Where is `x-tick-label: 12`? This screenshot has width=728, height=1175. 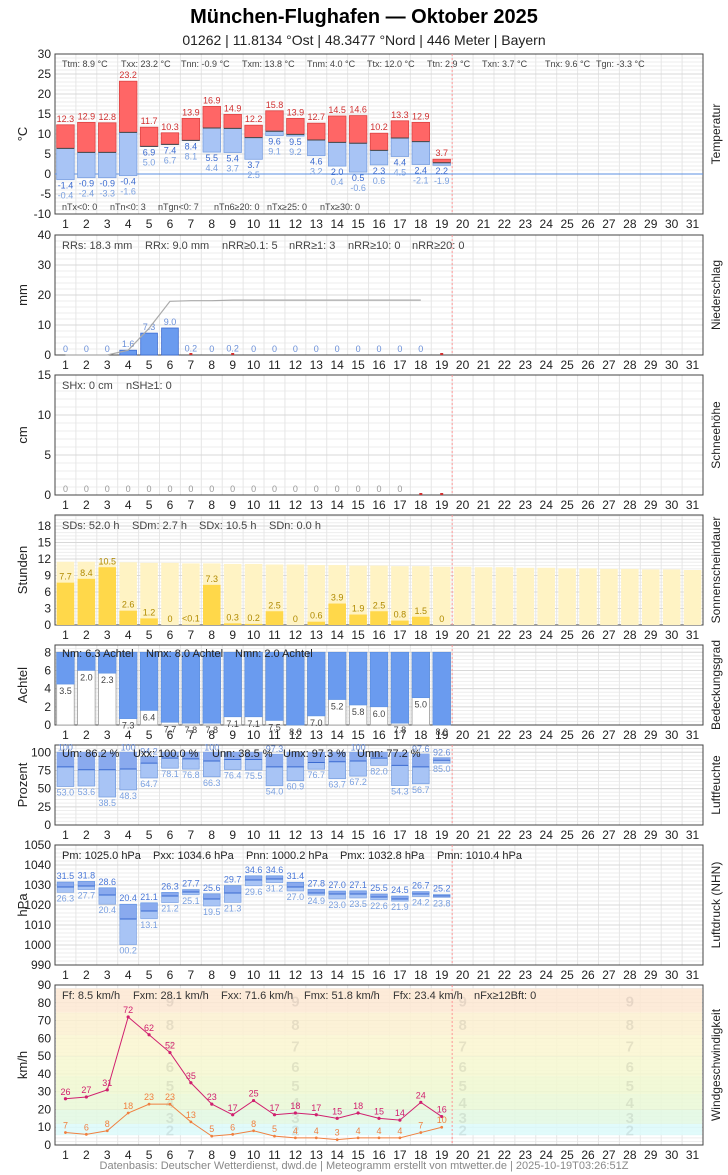 x-tick-label: 12 is located at coordinates (296, 835).